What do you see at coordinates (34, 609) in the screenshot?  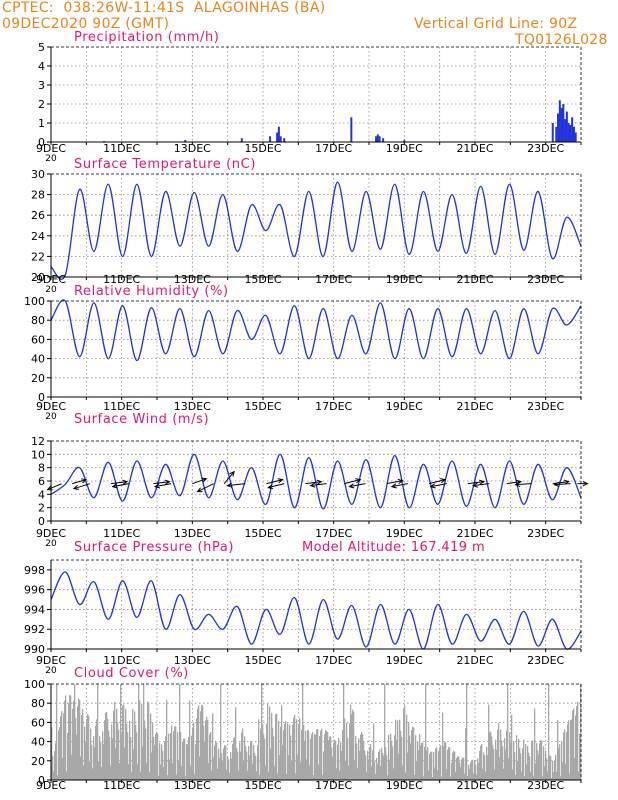 I see `y-tick-label: 994` at bounding box center [34, 609].